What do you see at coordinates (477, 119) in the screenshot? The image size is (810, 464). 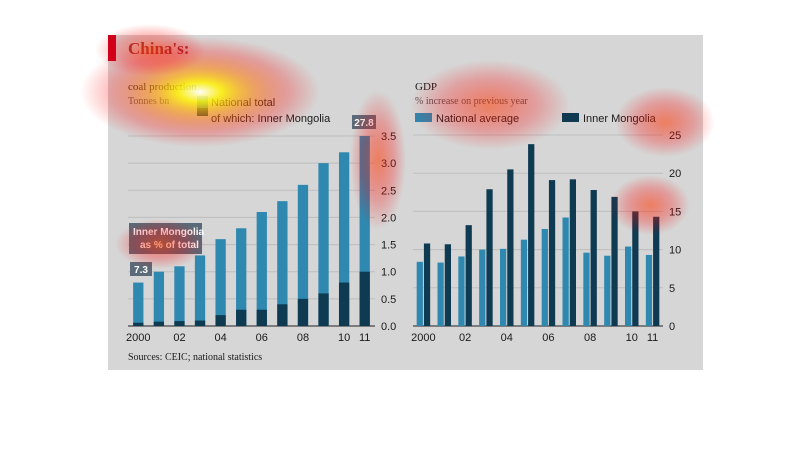 I see `legend-label: National average` at bounding box center [477, 119].